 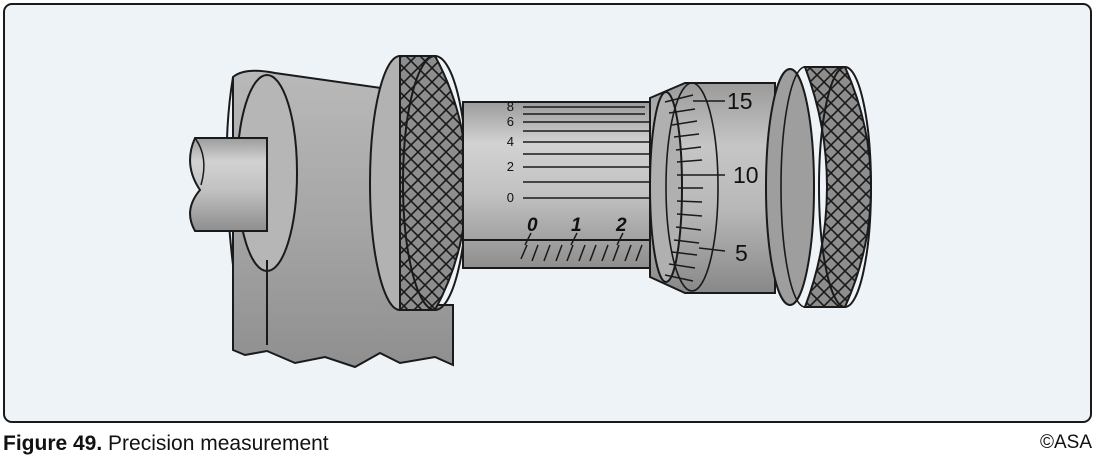 What do you see at coordinates (592, 152) in the screenshot?
I see `sleeve-graduation-lines` at bounding box center [592, 152].